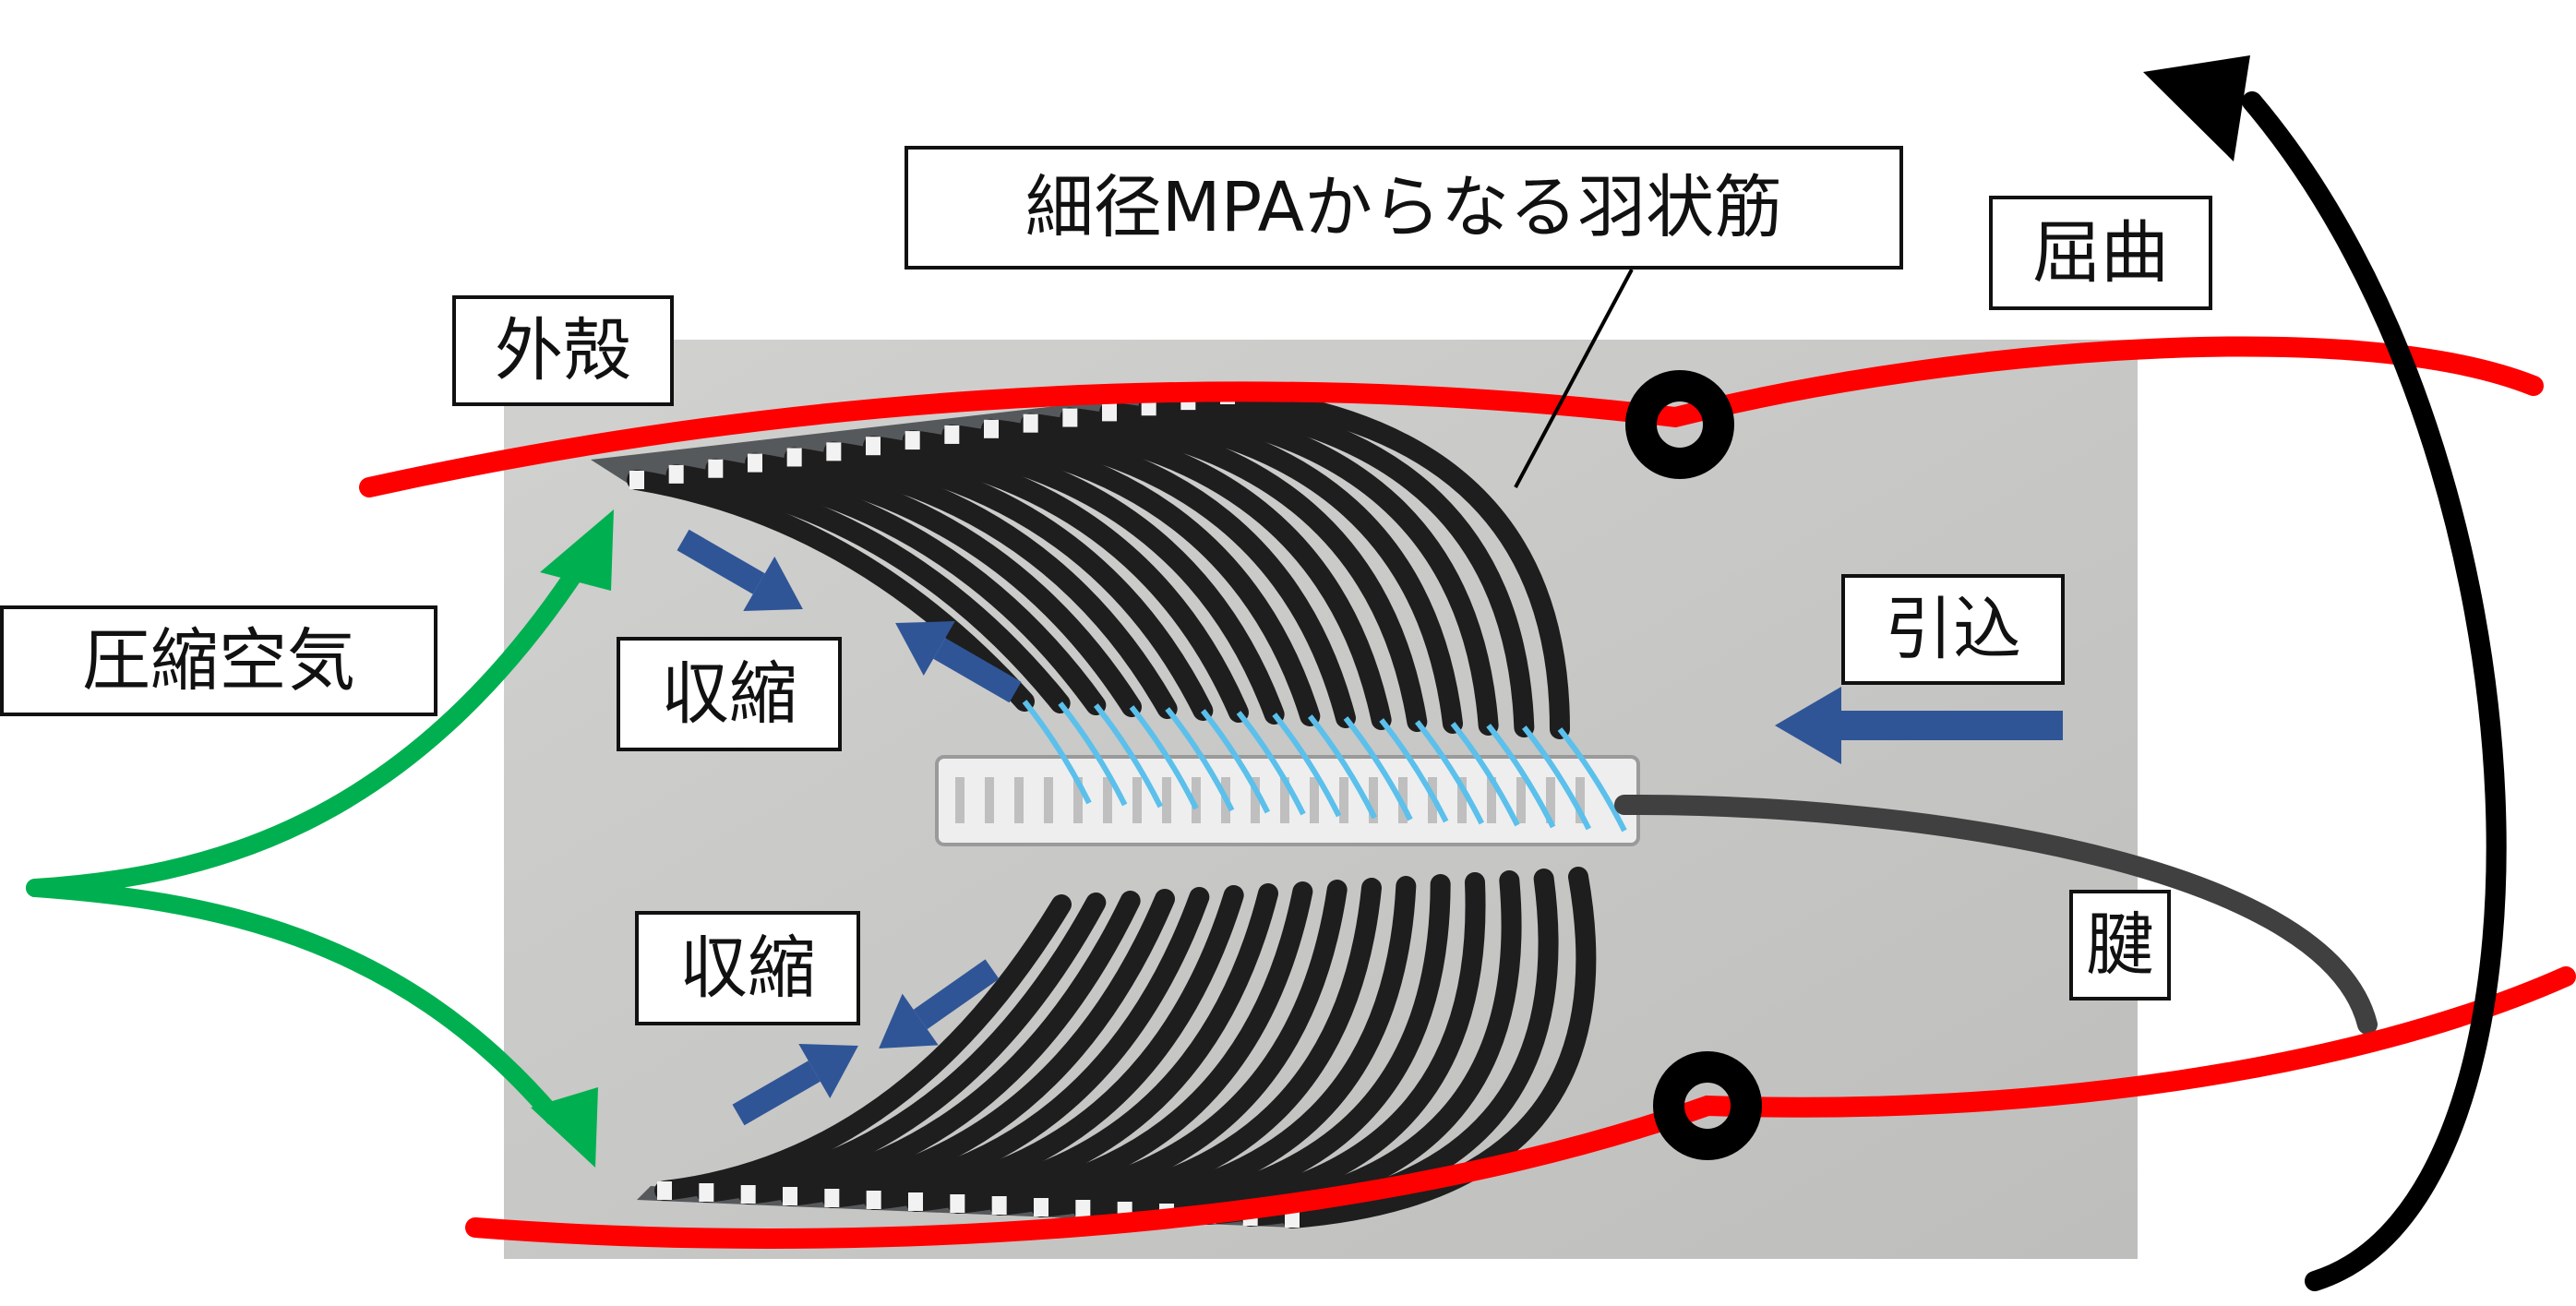  Describe the element at coordinates (295, 1002) in the screenshot. I see `air-arrow-bottom` at that location.